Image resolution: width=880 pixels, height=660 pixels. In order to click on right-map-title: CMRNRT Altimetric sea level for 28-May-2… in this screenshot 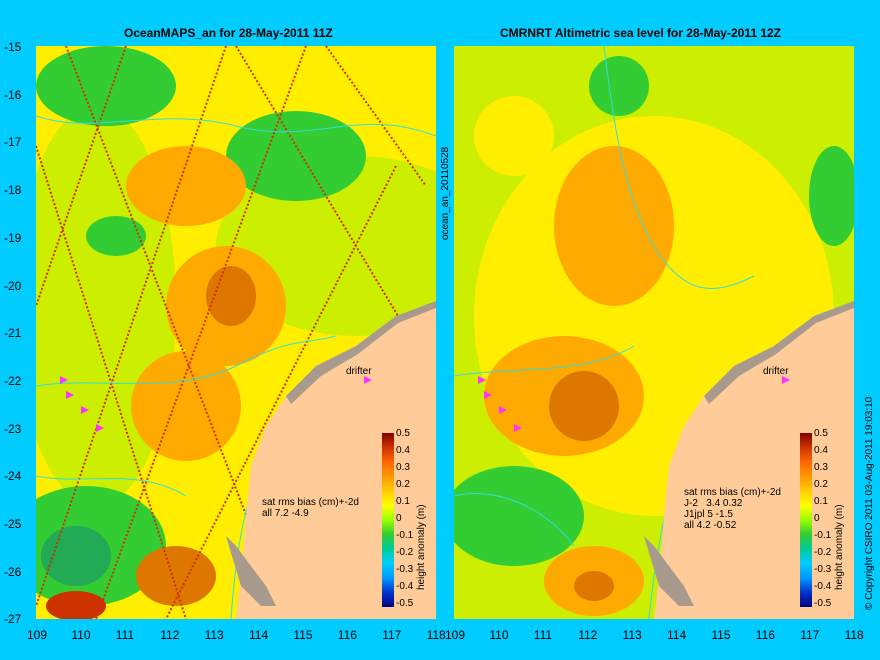, I will do `click(640, 33)`.